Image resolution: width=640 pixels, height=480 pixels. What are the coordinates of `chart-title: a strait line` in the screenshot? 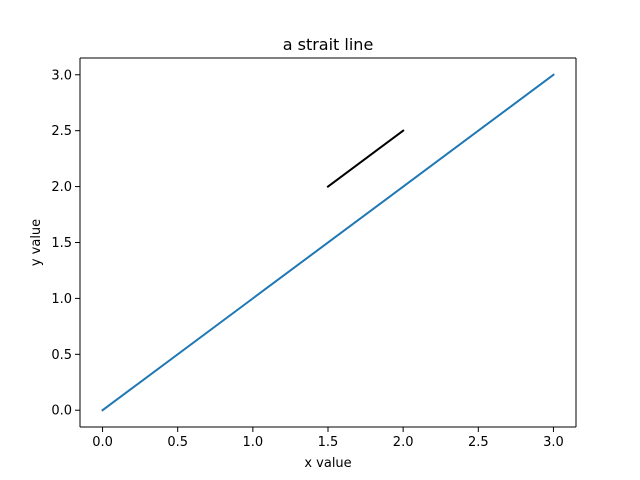 It's located at (328, 44).